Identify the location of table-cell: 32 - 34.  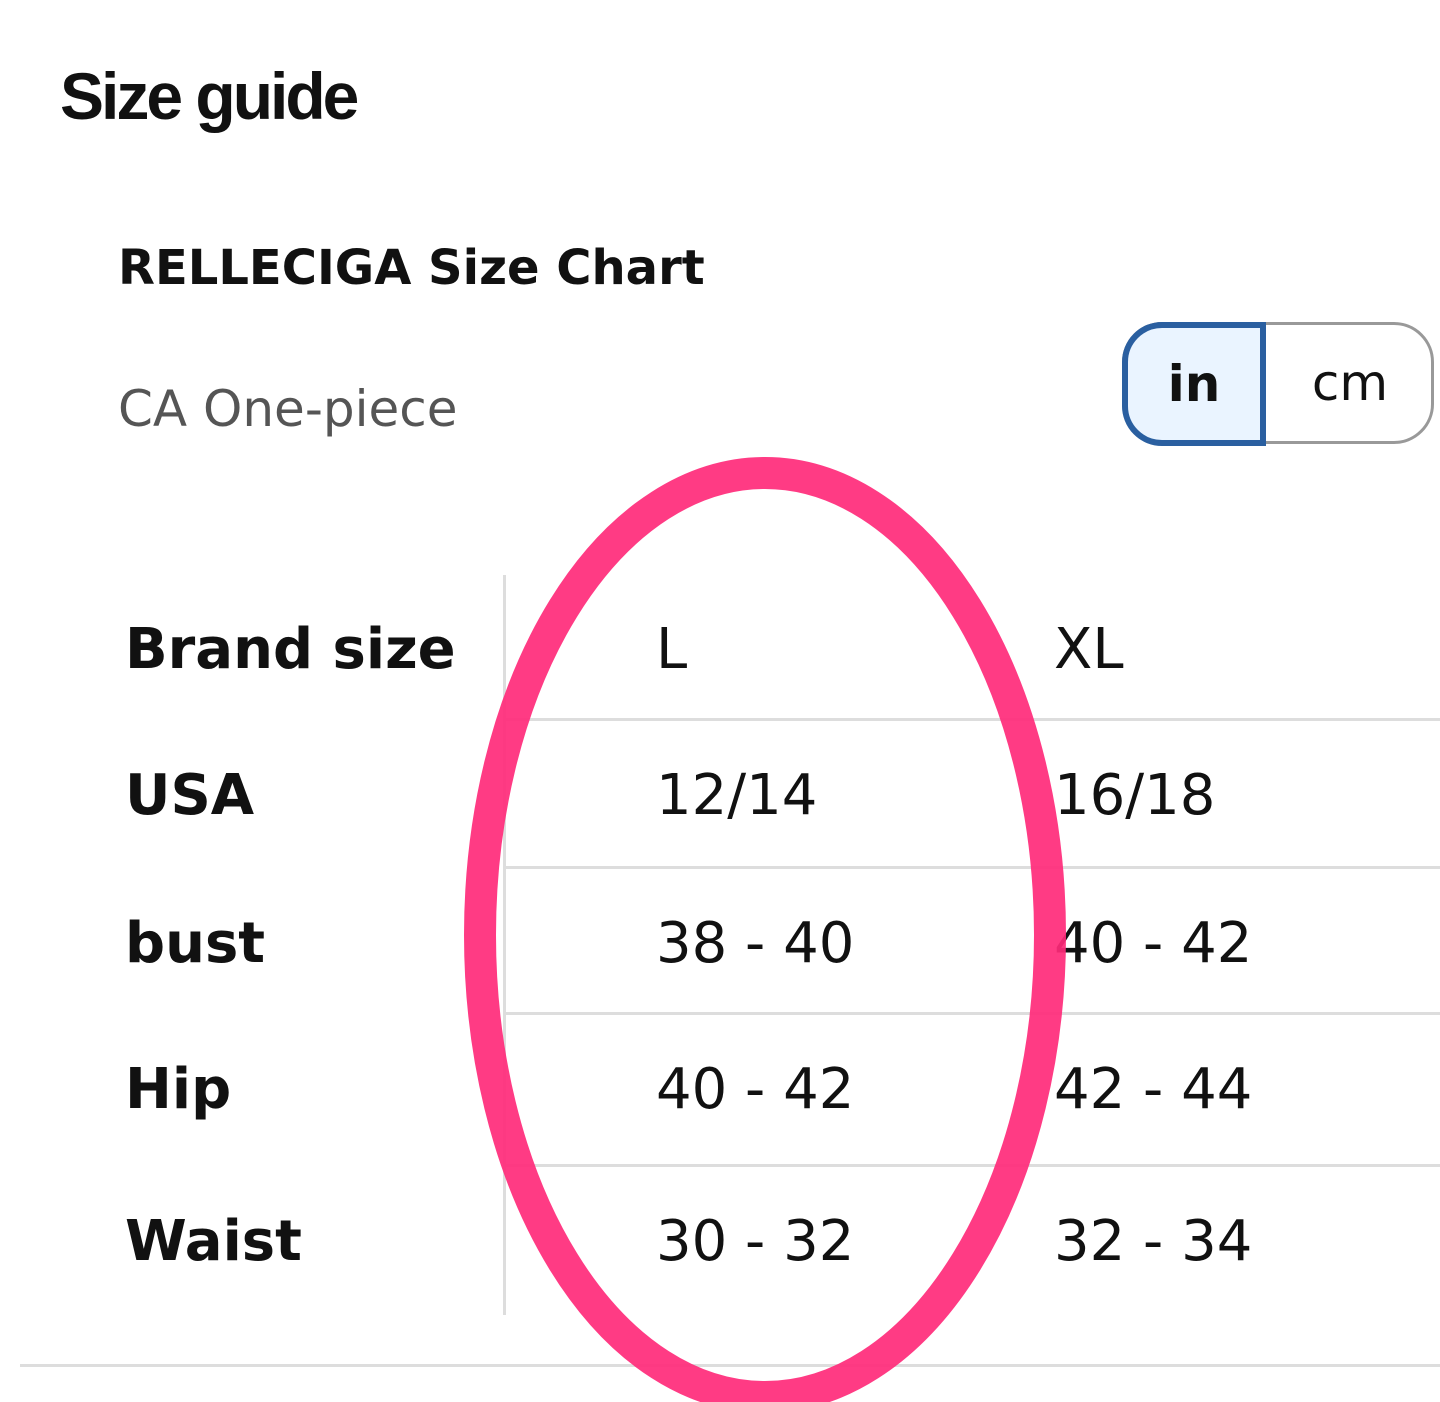
(1153, 1241).